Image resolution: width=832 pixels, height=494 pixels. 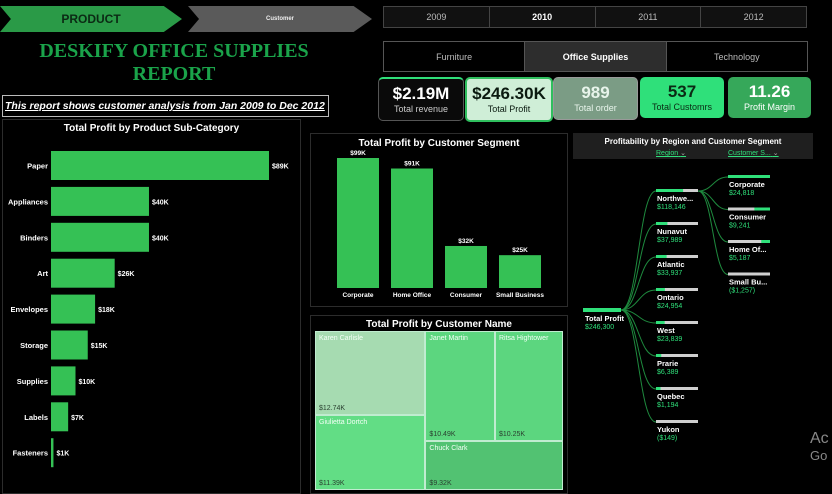 What do you see at coordinates (494, 465) in the screenshot?
I see `treemap-cell: Chuck Clark $9.32K` at bounding box center [494, 465].